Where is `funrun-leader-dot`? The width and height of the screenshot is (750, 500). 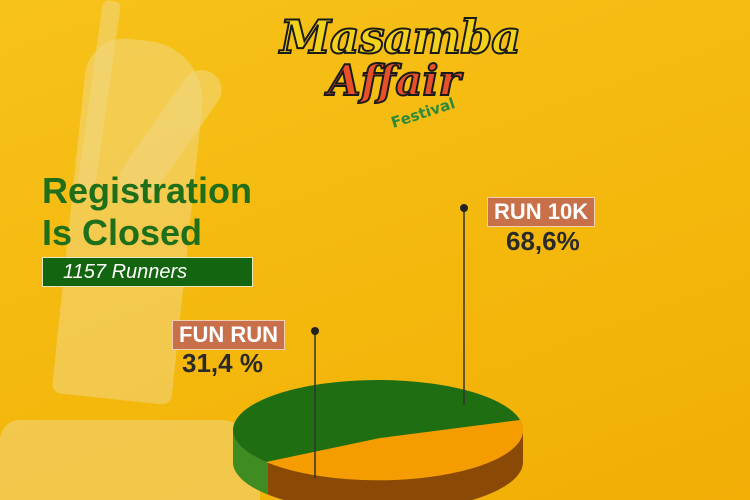
funrun-leader-dot is located at coordinates (315, 331).